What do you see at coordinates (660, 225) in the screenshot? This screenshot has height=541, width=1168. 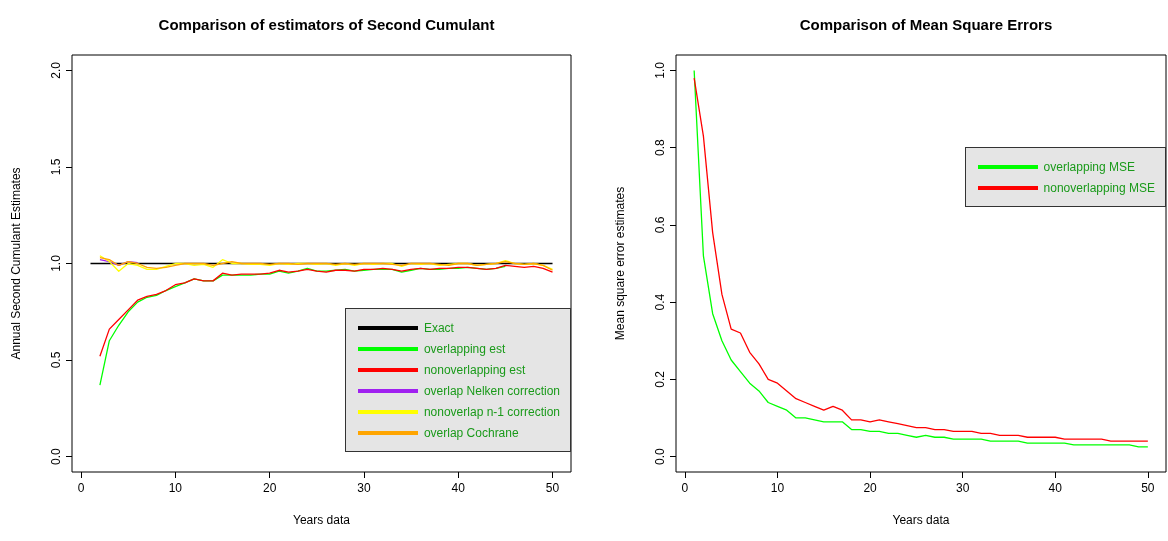 I see `y-tick-label: 0.6` at bounding box center [660, 225].